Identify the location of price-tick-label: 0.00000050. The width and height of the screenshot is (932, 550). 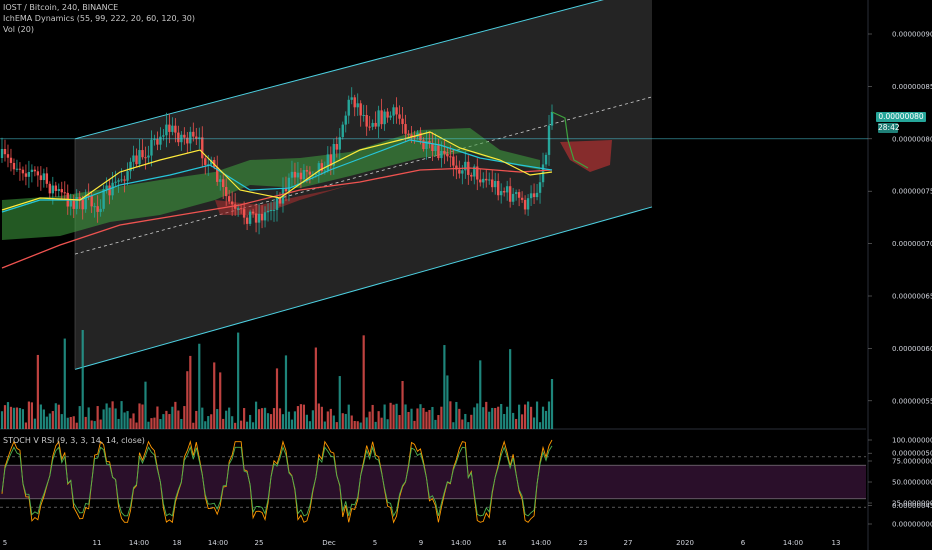
(912, 454).